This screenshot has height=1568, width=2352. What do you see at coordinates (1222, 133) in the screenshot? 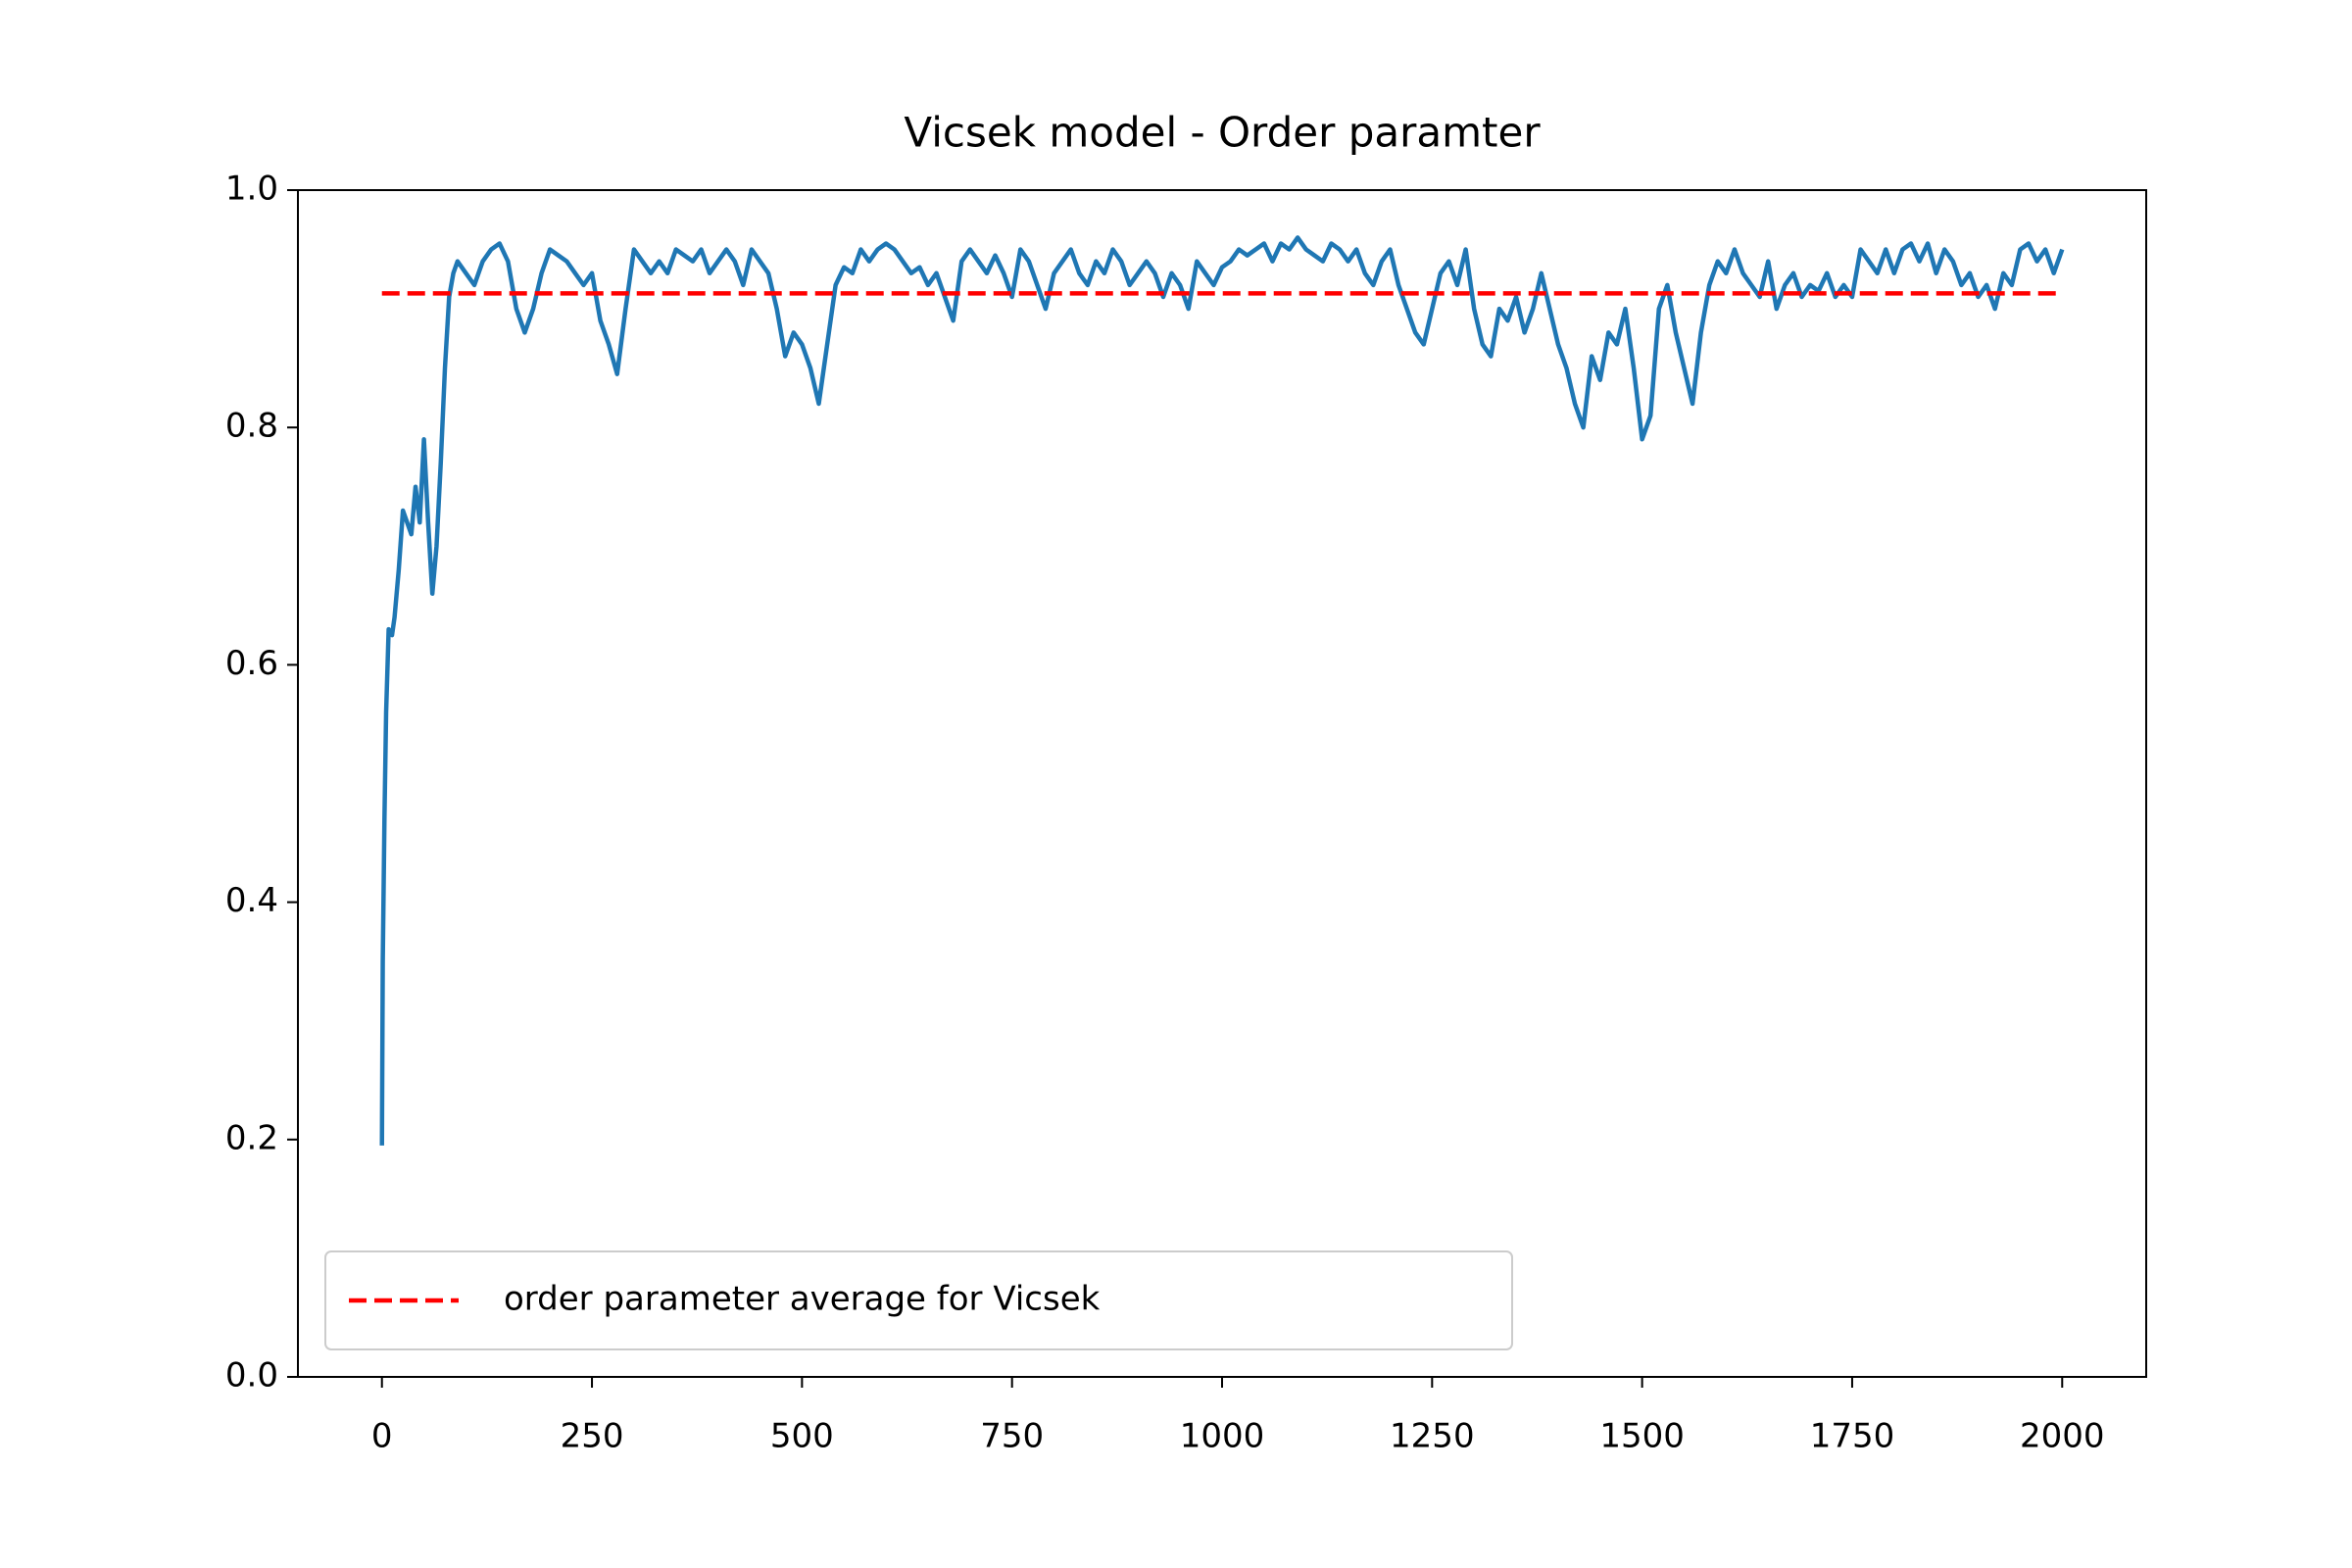
I see `chart-title: Vicsek model - Order paramter` at bounding box center [1222, 133].